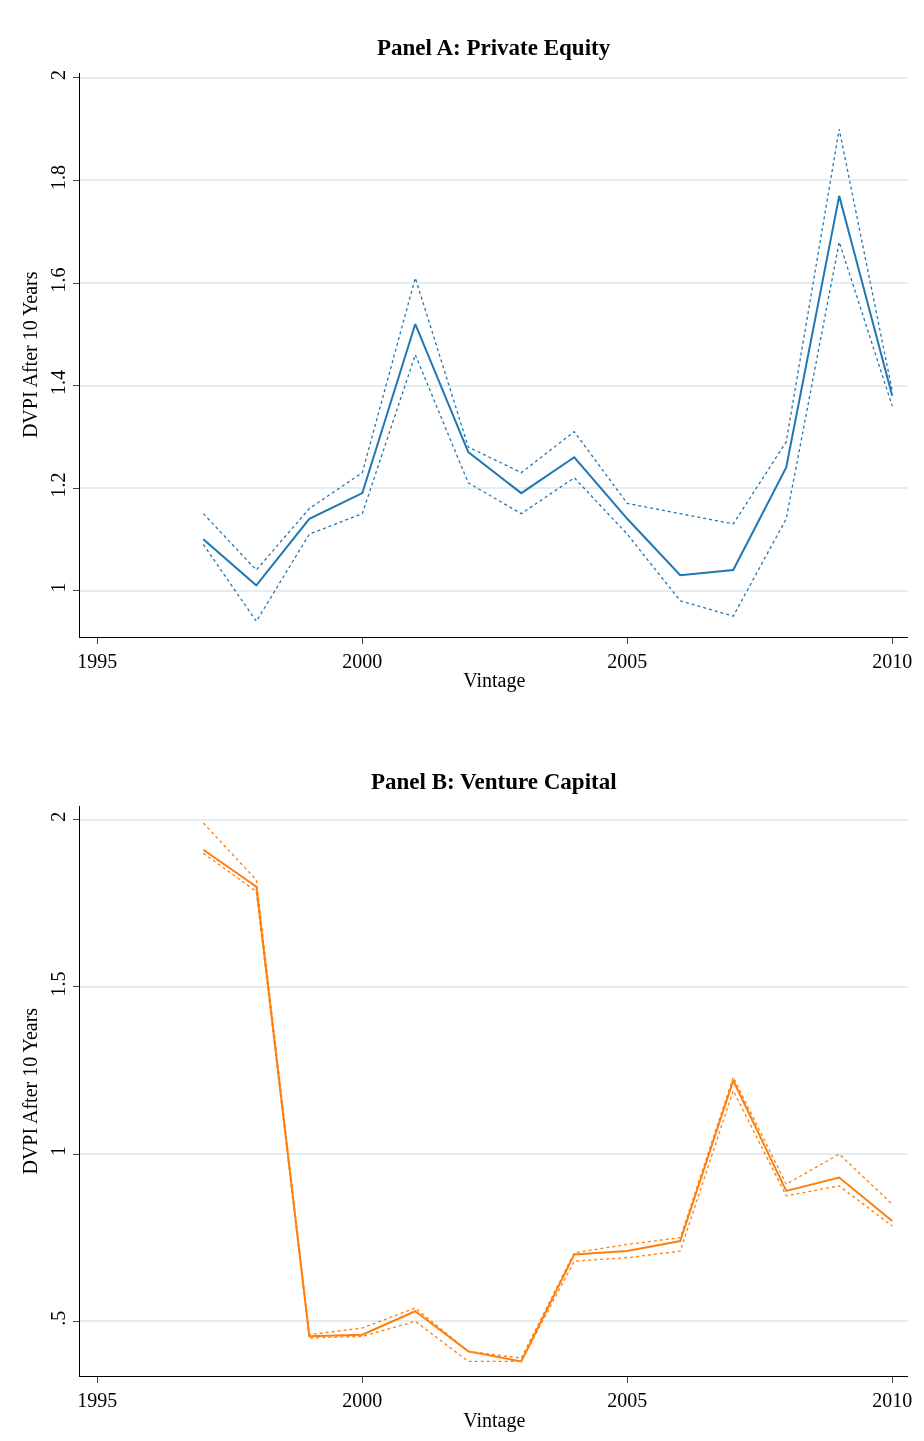 The image size is (924, 1441). What do you see at coordinates (58, 984) in the screenshot?
I see `y-tick-label: 1.5` at bounding box center [58, 984].